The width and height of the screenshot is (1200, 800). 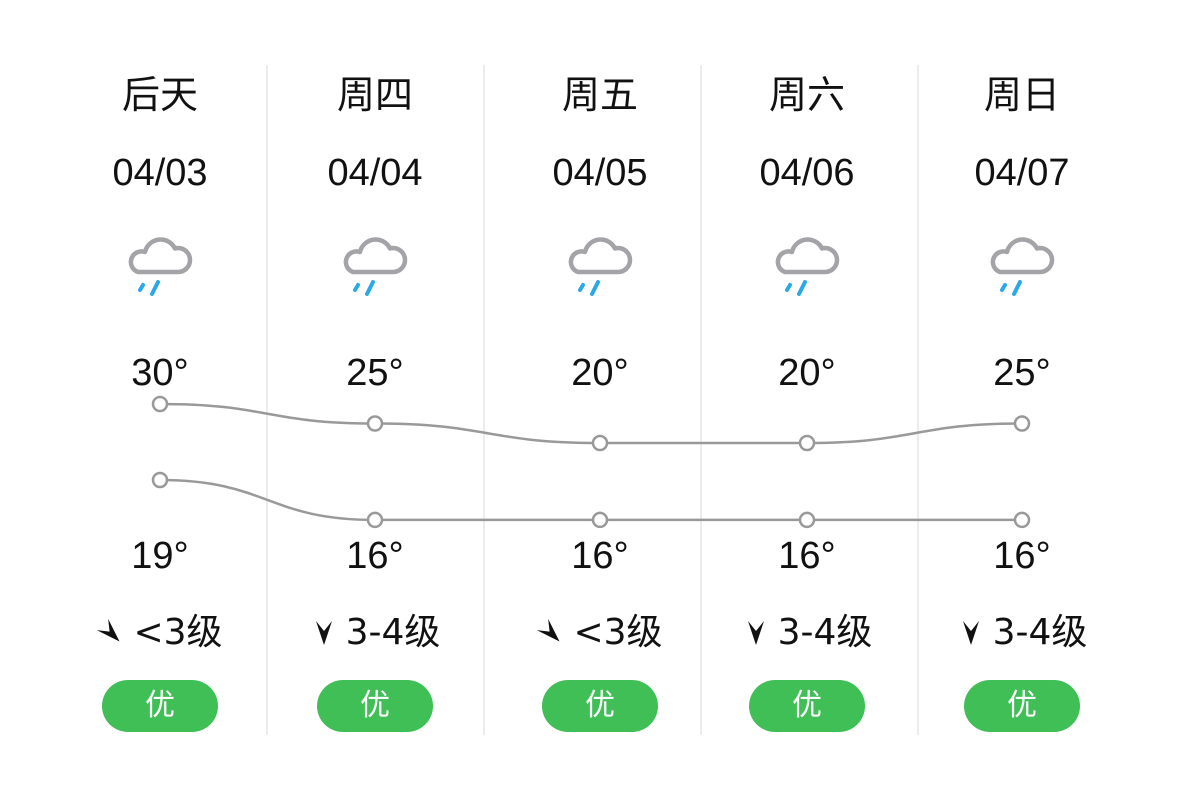 I want to click on day-label: 周五, so click(x=599, y=95).